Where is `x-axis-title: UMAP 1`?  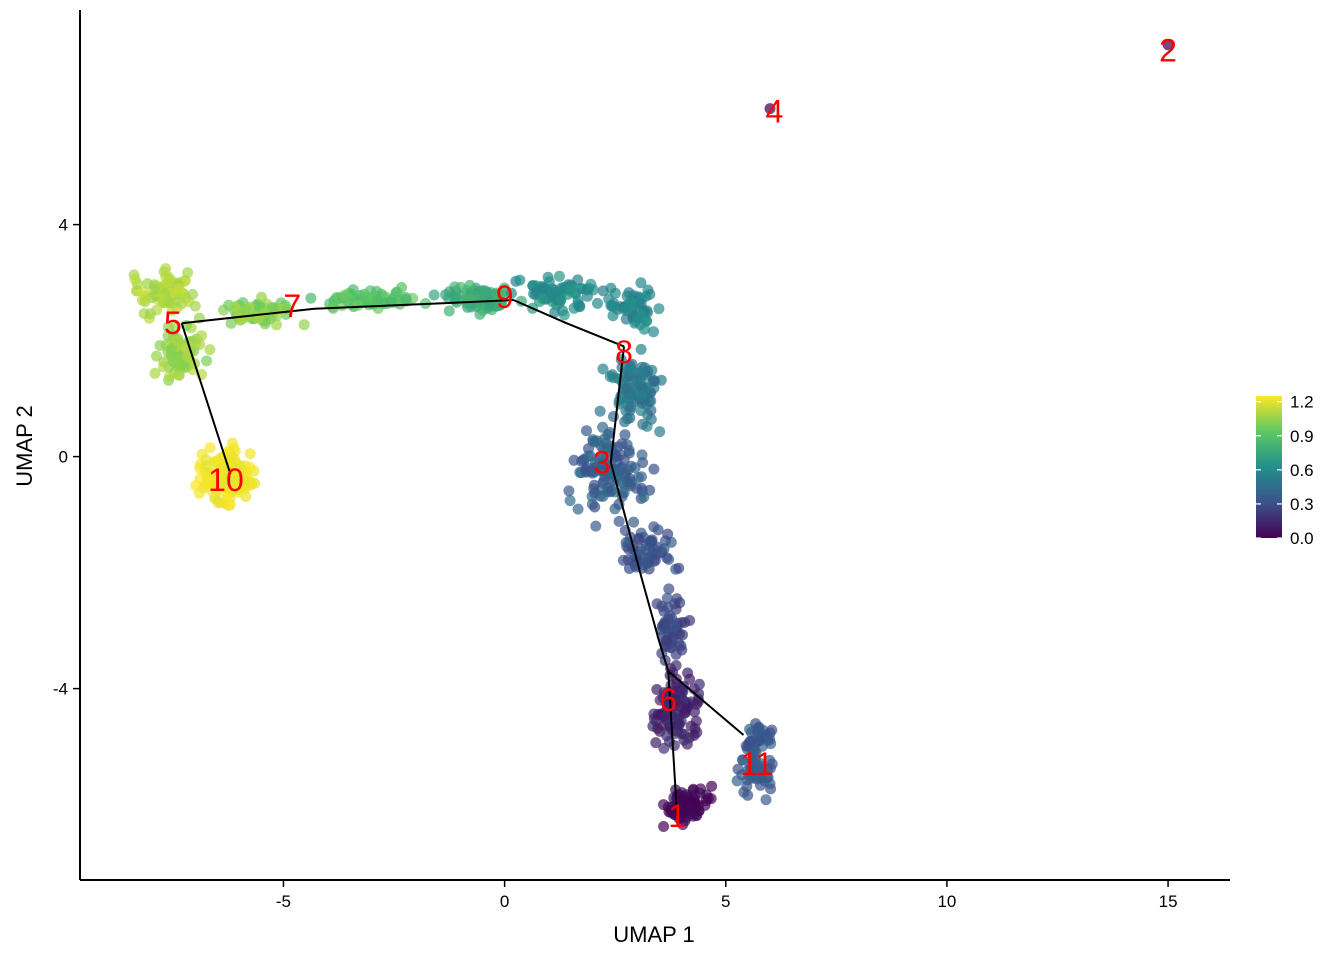
x-axis-title: UMAP 1 is located at coordinates (654, 934).